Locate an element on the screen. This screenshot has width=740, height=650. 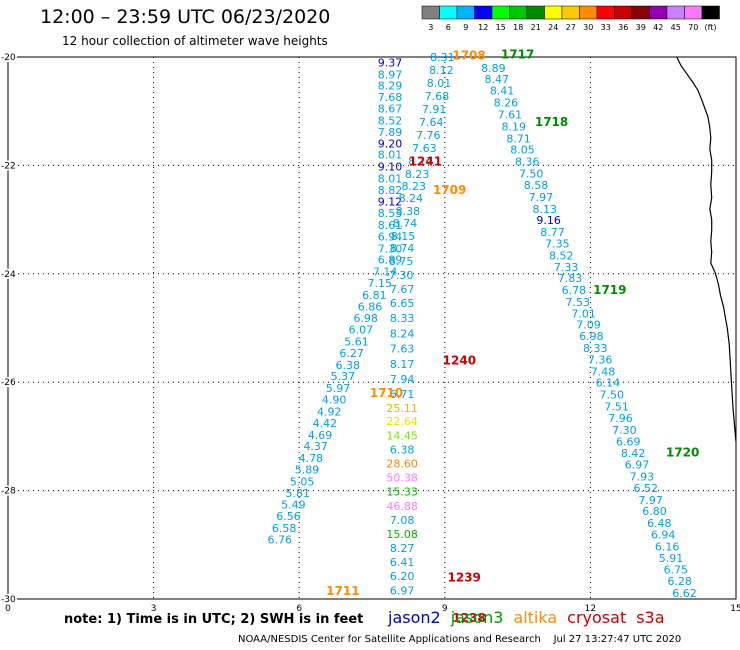
wave-height-label: 14.45 is located at coordinates (402, 435).